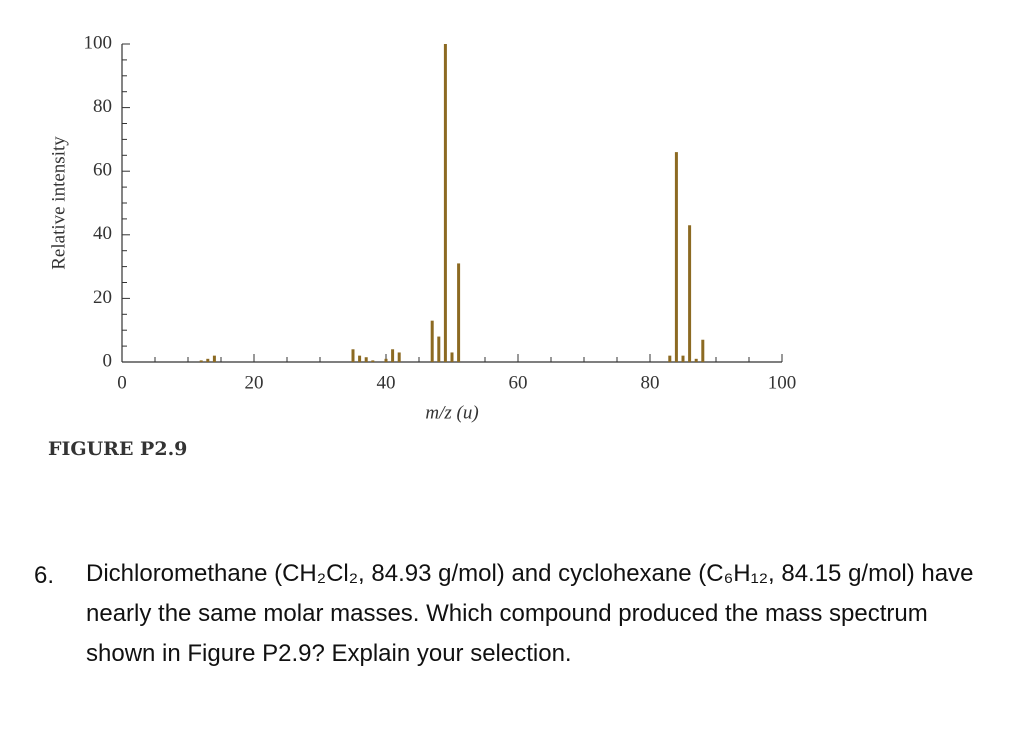 The image size is (1024, 733). Describe the element at coordinates (58, 203) in the screenshot. I see `y-axis-title: Relative intensity` at that location.